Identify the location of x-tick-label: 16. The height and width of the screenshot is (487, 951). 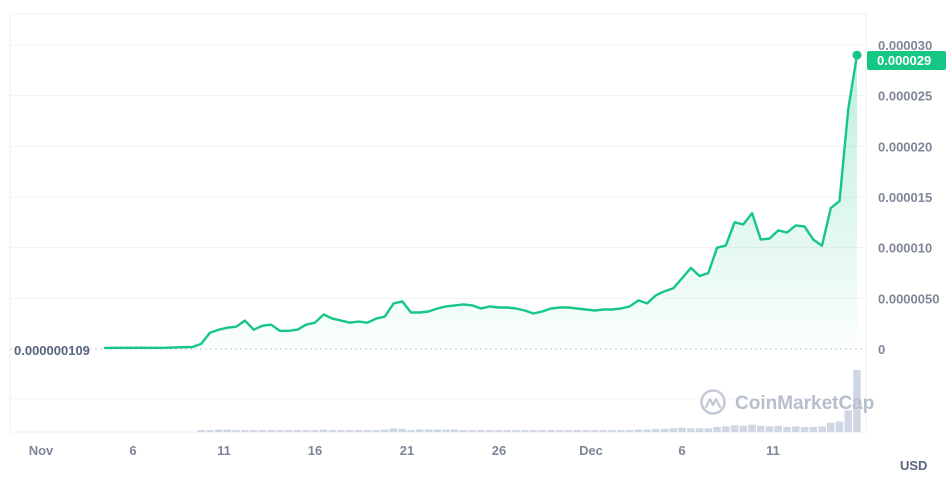
(315, 450).